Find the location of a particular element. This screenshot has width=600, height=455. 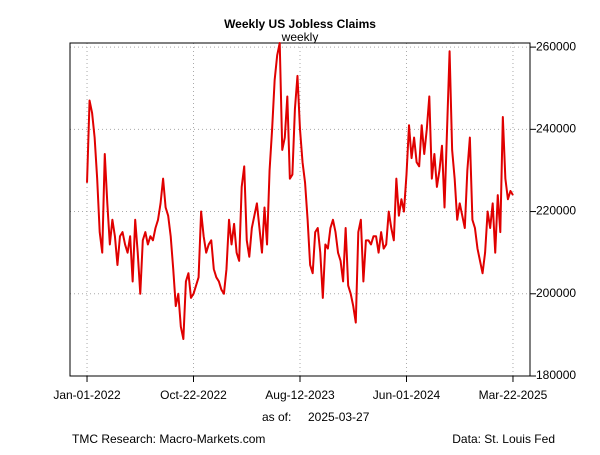

x-tick-label: Aug-12-2023 is located at coordinates (300, 395).